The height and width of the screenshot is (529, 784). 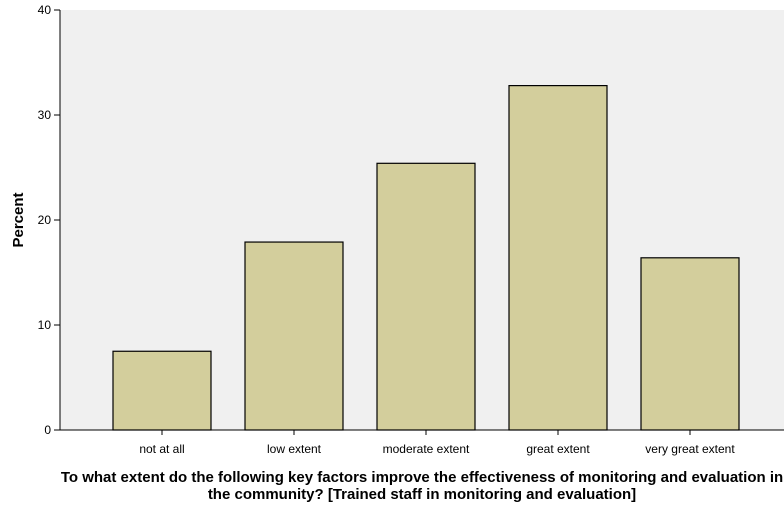 I want to click on bar-low-extent, so click(x=294, y=336).